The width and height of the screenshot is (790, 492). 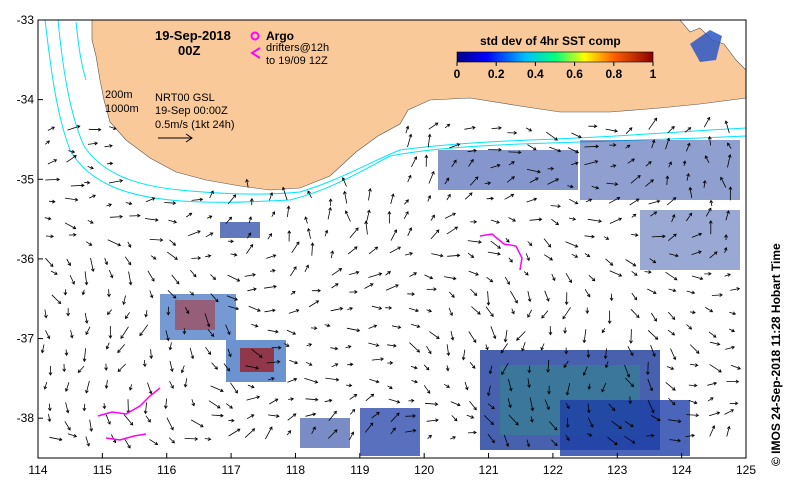 I want to click on y-tick-label: -38, so click(x=26, y=418).